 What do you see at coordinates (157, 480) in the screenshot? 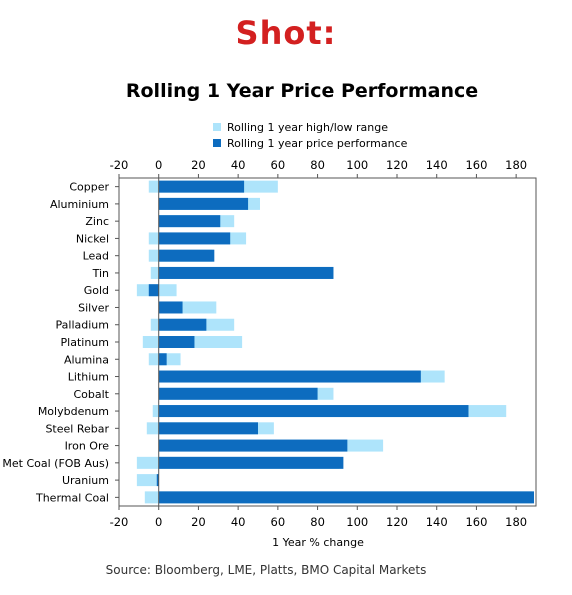
I see `performance-bar-uranium` at bounding box center [157, 480].